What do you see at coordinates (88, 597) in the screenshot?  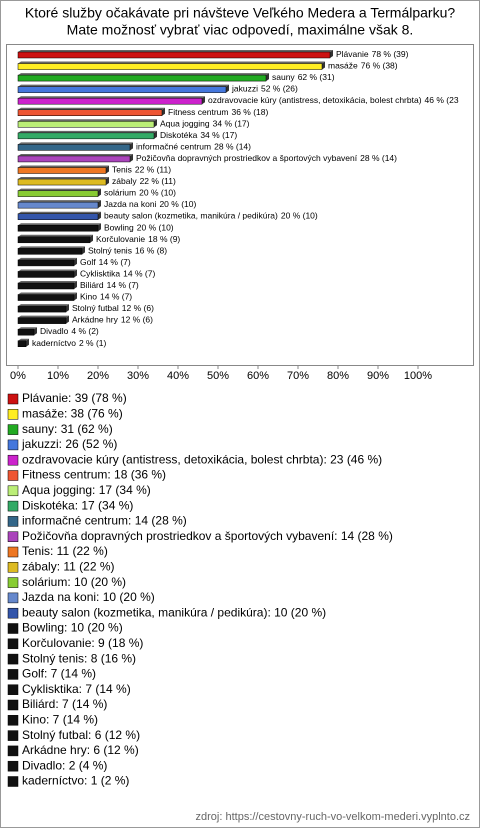 I see `legend-label: Jazda na koni: 10 (20 %)` at bounding box center [88, 597].